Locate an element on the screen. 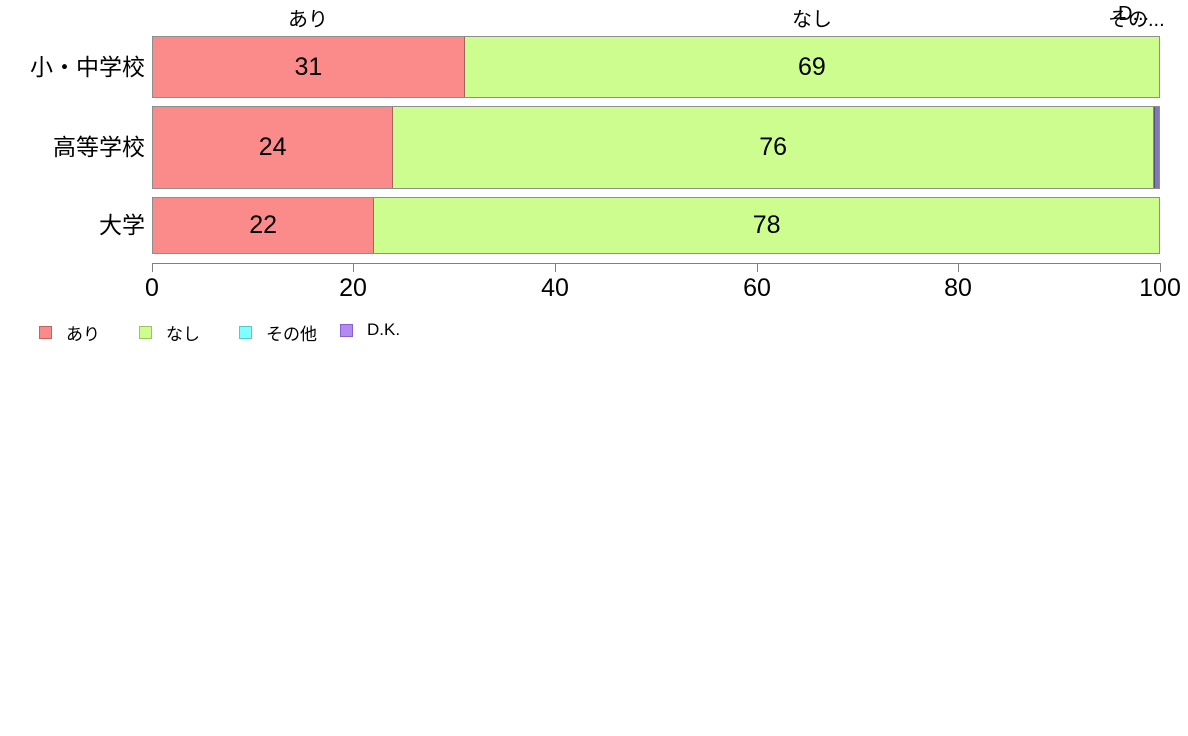  legend-label: あり is located at coordinates (83, 334).